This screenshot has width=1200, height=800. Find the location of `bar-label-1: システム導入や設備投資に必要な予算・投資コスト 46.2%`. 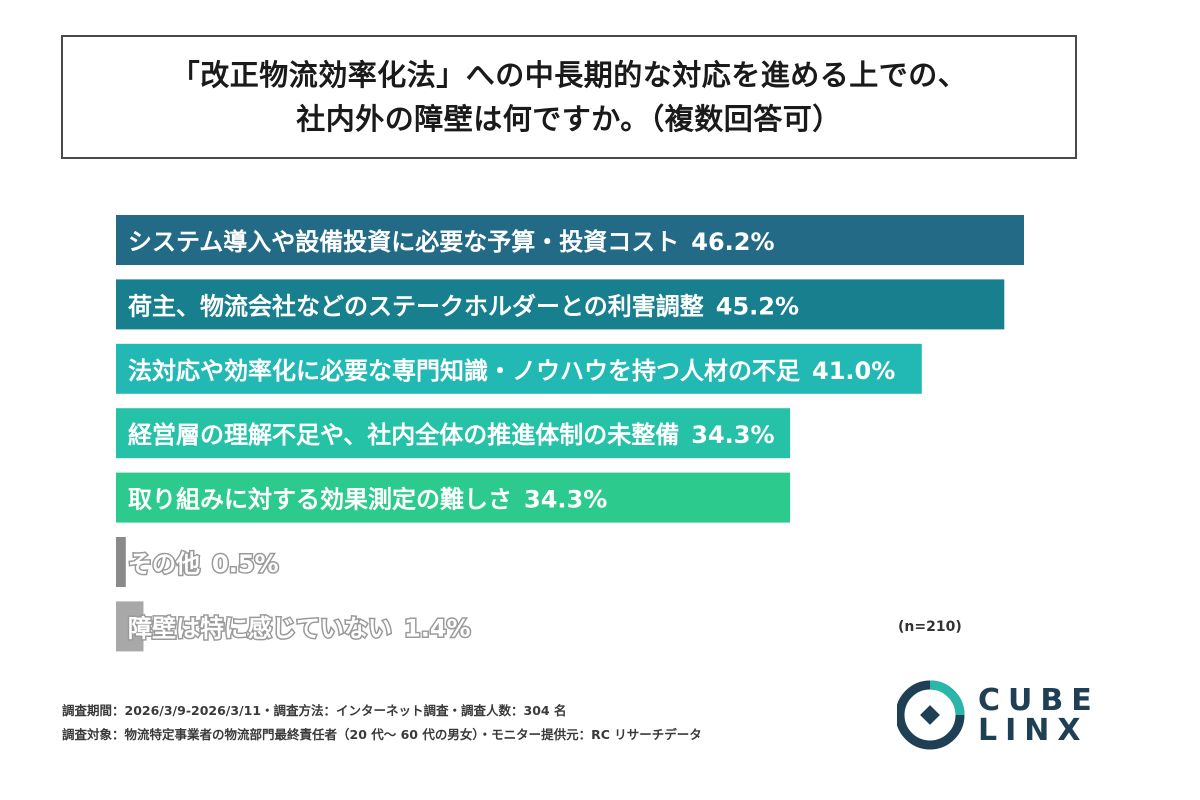

bar-label-1: システム導入や設備投資に必要な予算・投資コスト 46.2% is located at coordinates (451, 242).